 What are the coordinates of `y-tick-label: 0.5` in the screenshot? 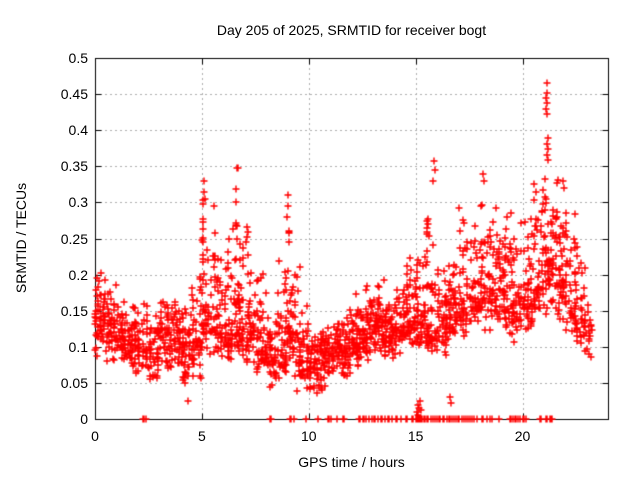 It's located at (78, 58).